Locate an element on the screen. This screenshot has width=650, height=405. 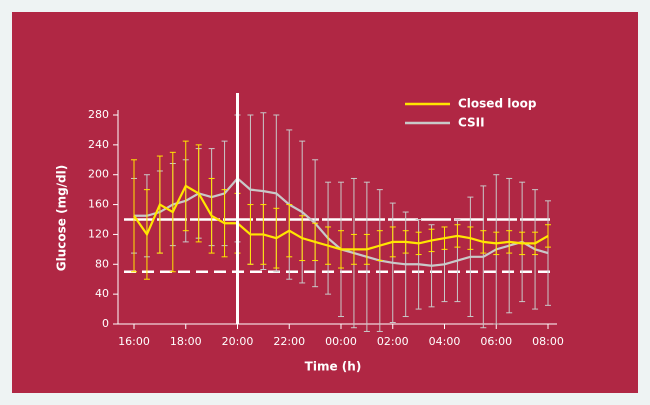
x-tick-label: 22:00 is located at coordinates (289, 341).